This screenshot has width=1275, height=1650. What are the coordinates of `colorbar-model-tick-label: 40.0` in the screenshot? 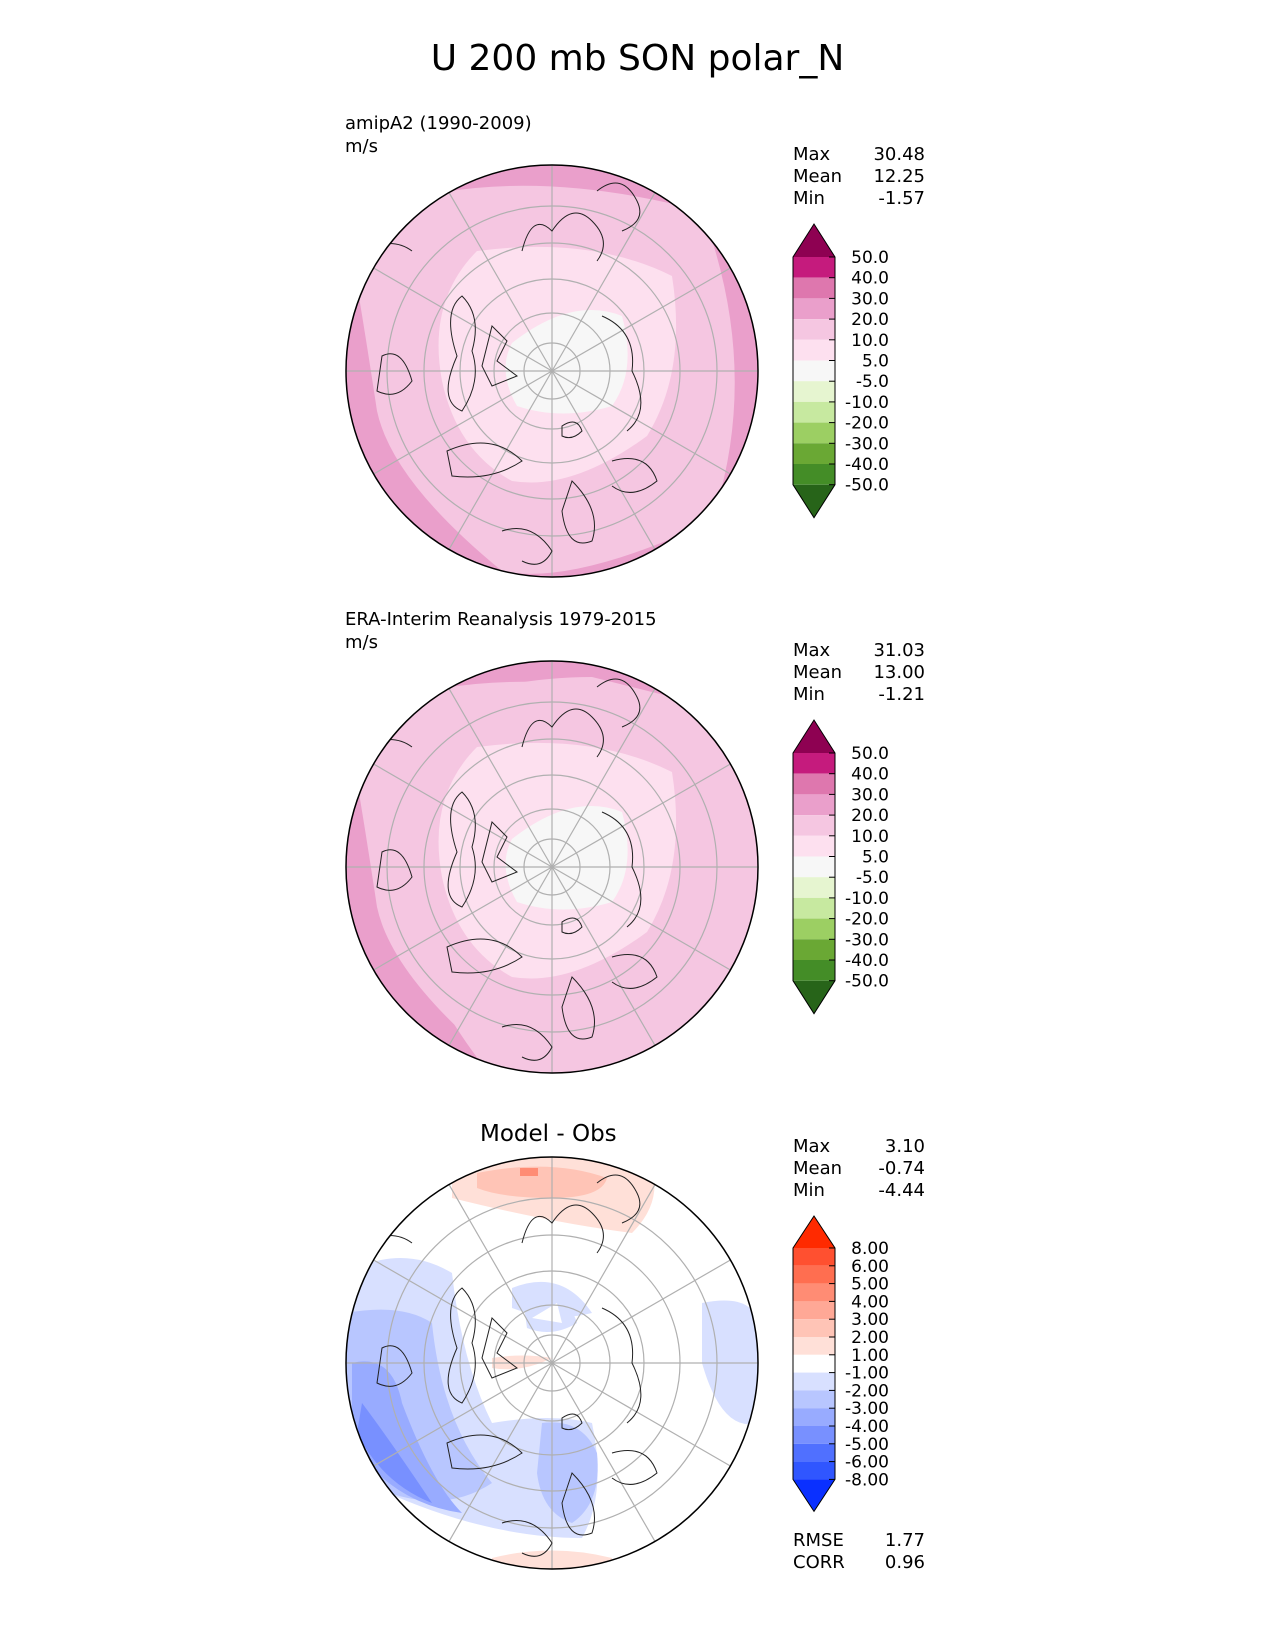 It's located at (870, 279).